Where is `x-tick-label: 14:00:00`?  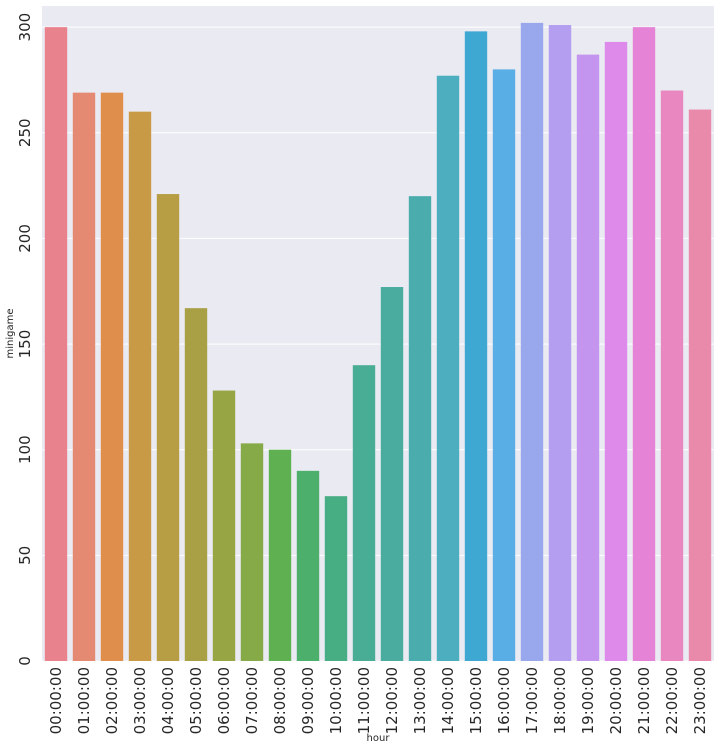 x-tick-label: 14:00:00 is located at coordinates (448, 700).